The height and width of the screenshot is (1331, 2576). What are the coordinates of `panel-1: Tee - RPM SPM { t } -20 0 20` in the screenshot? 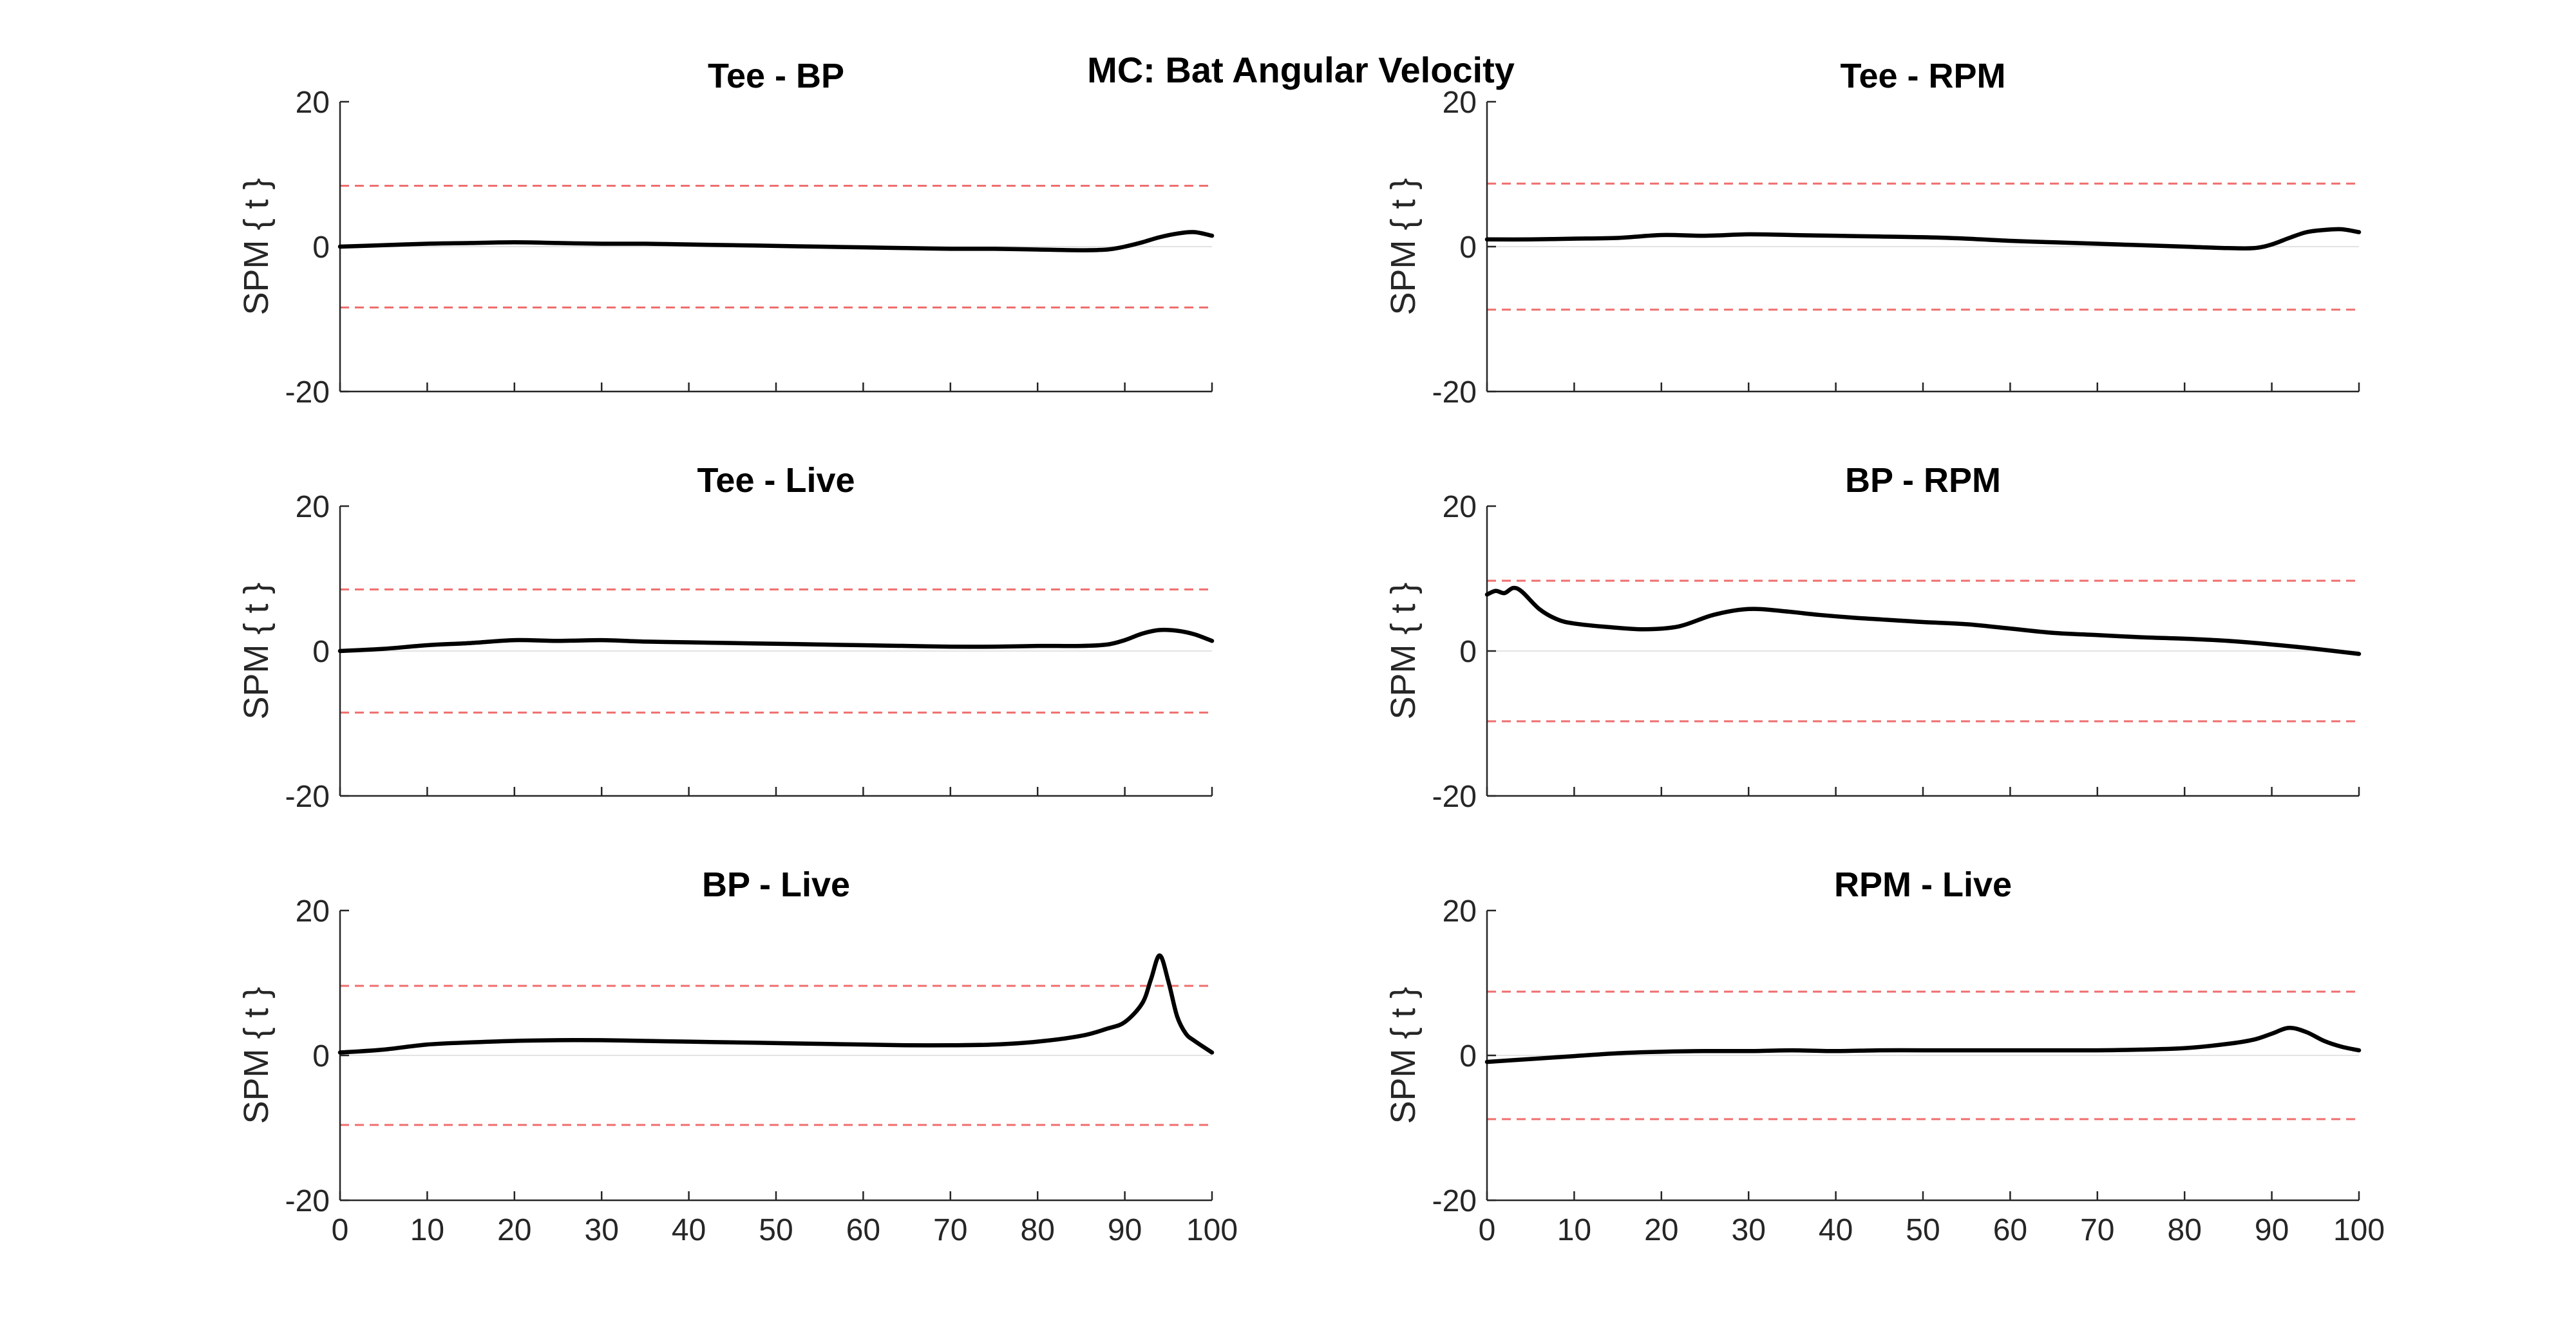 It's located at (1873, 233).